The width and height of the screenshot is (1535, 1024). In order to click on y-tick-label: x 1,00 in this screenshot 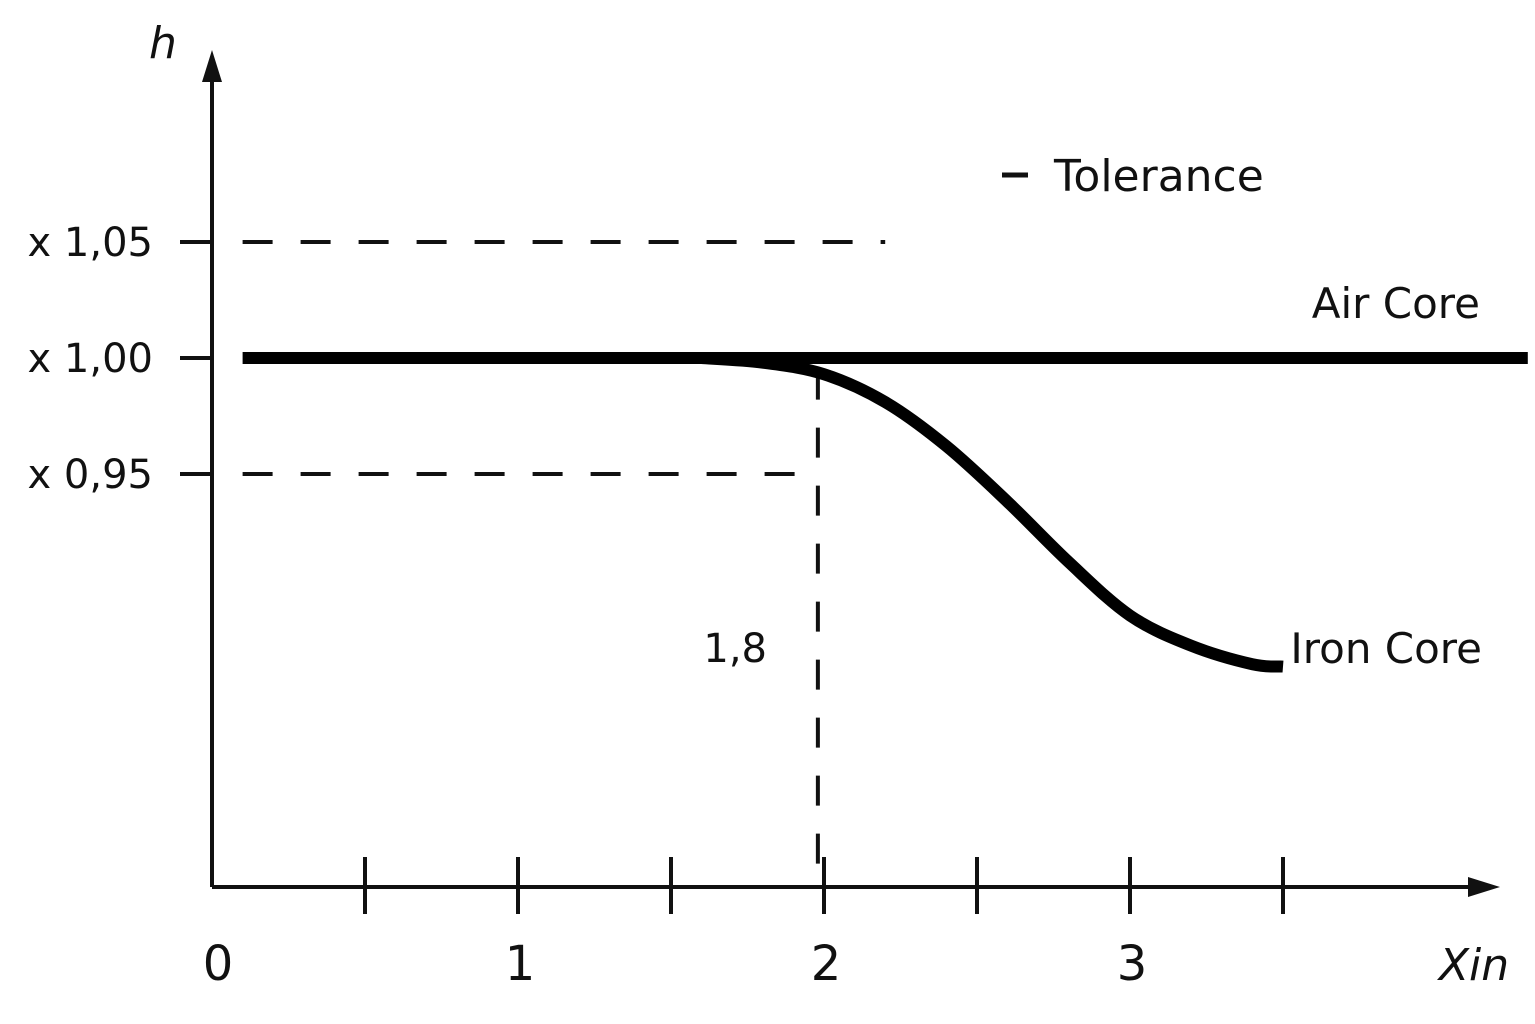, I will do `click(90, 359)`.